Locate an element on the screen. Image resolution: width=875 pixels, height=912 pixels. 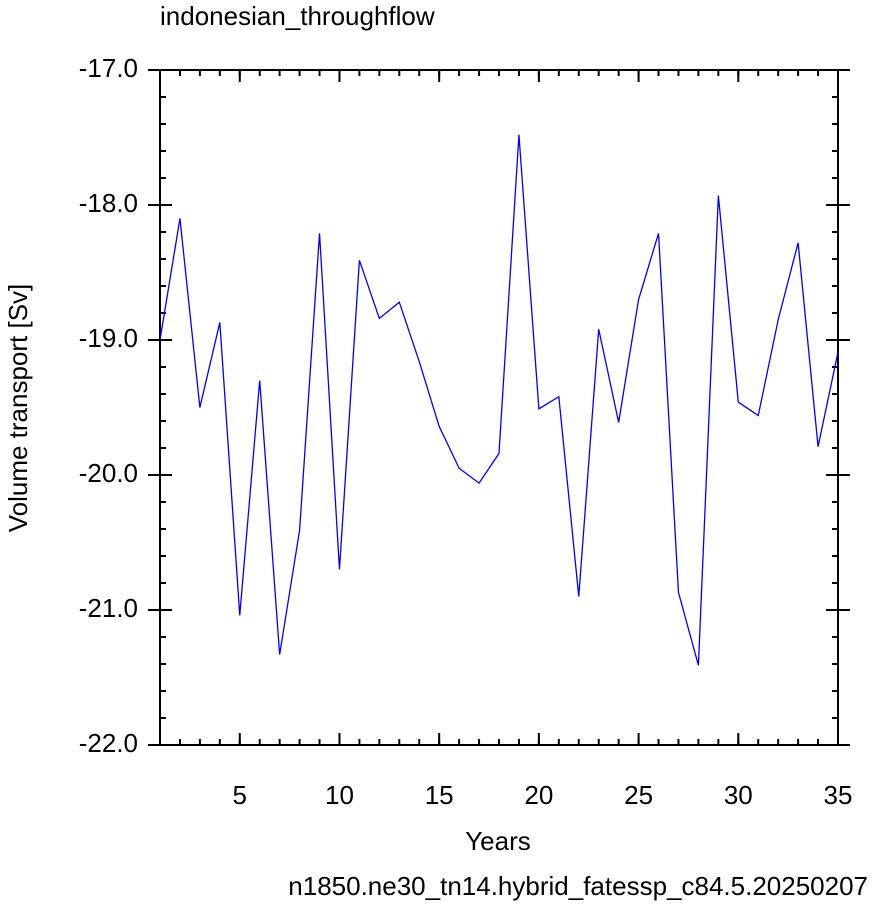
y-tick-label: -18.0 is located at coordinates (108, 203).